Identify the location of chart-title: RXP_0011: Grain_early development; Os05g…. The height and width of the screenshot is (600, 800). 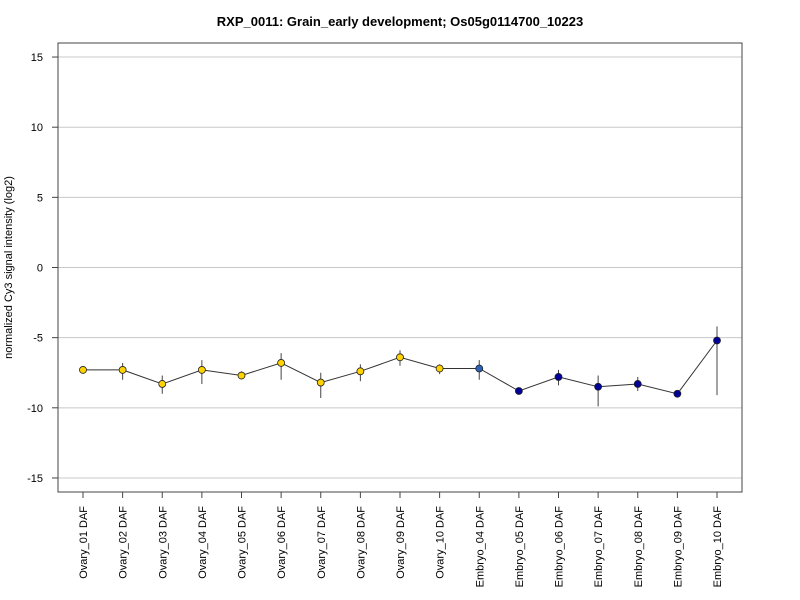
(400, 21).